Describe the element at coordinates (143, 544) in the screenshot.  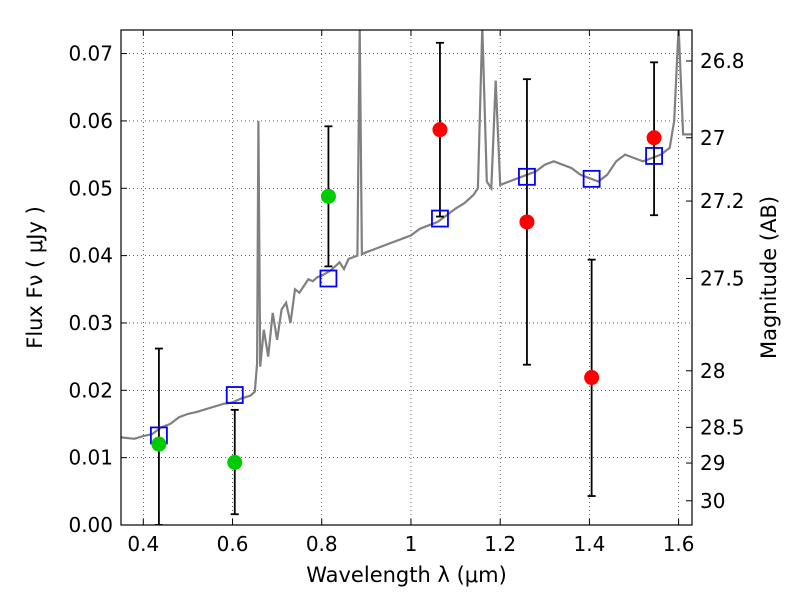
I see `x-tick-label: 0.4` at that location.